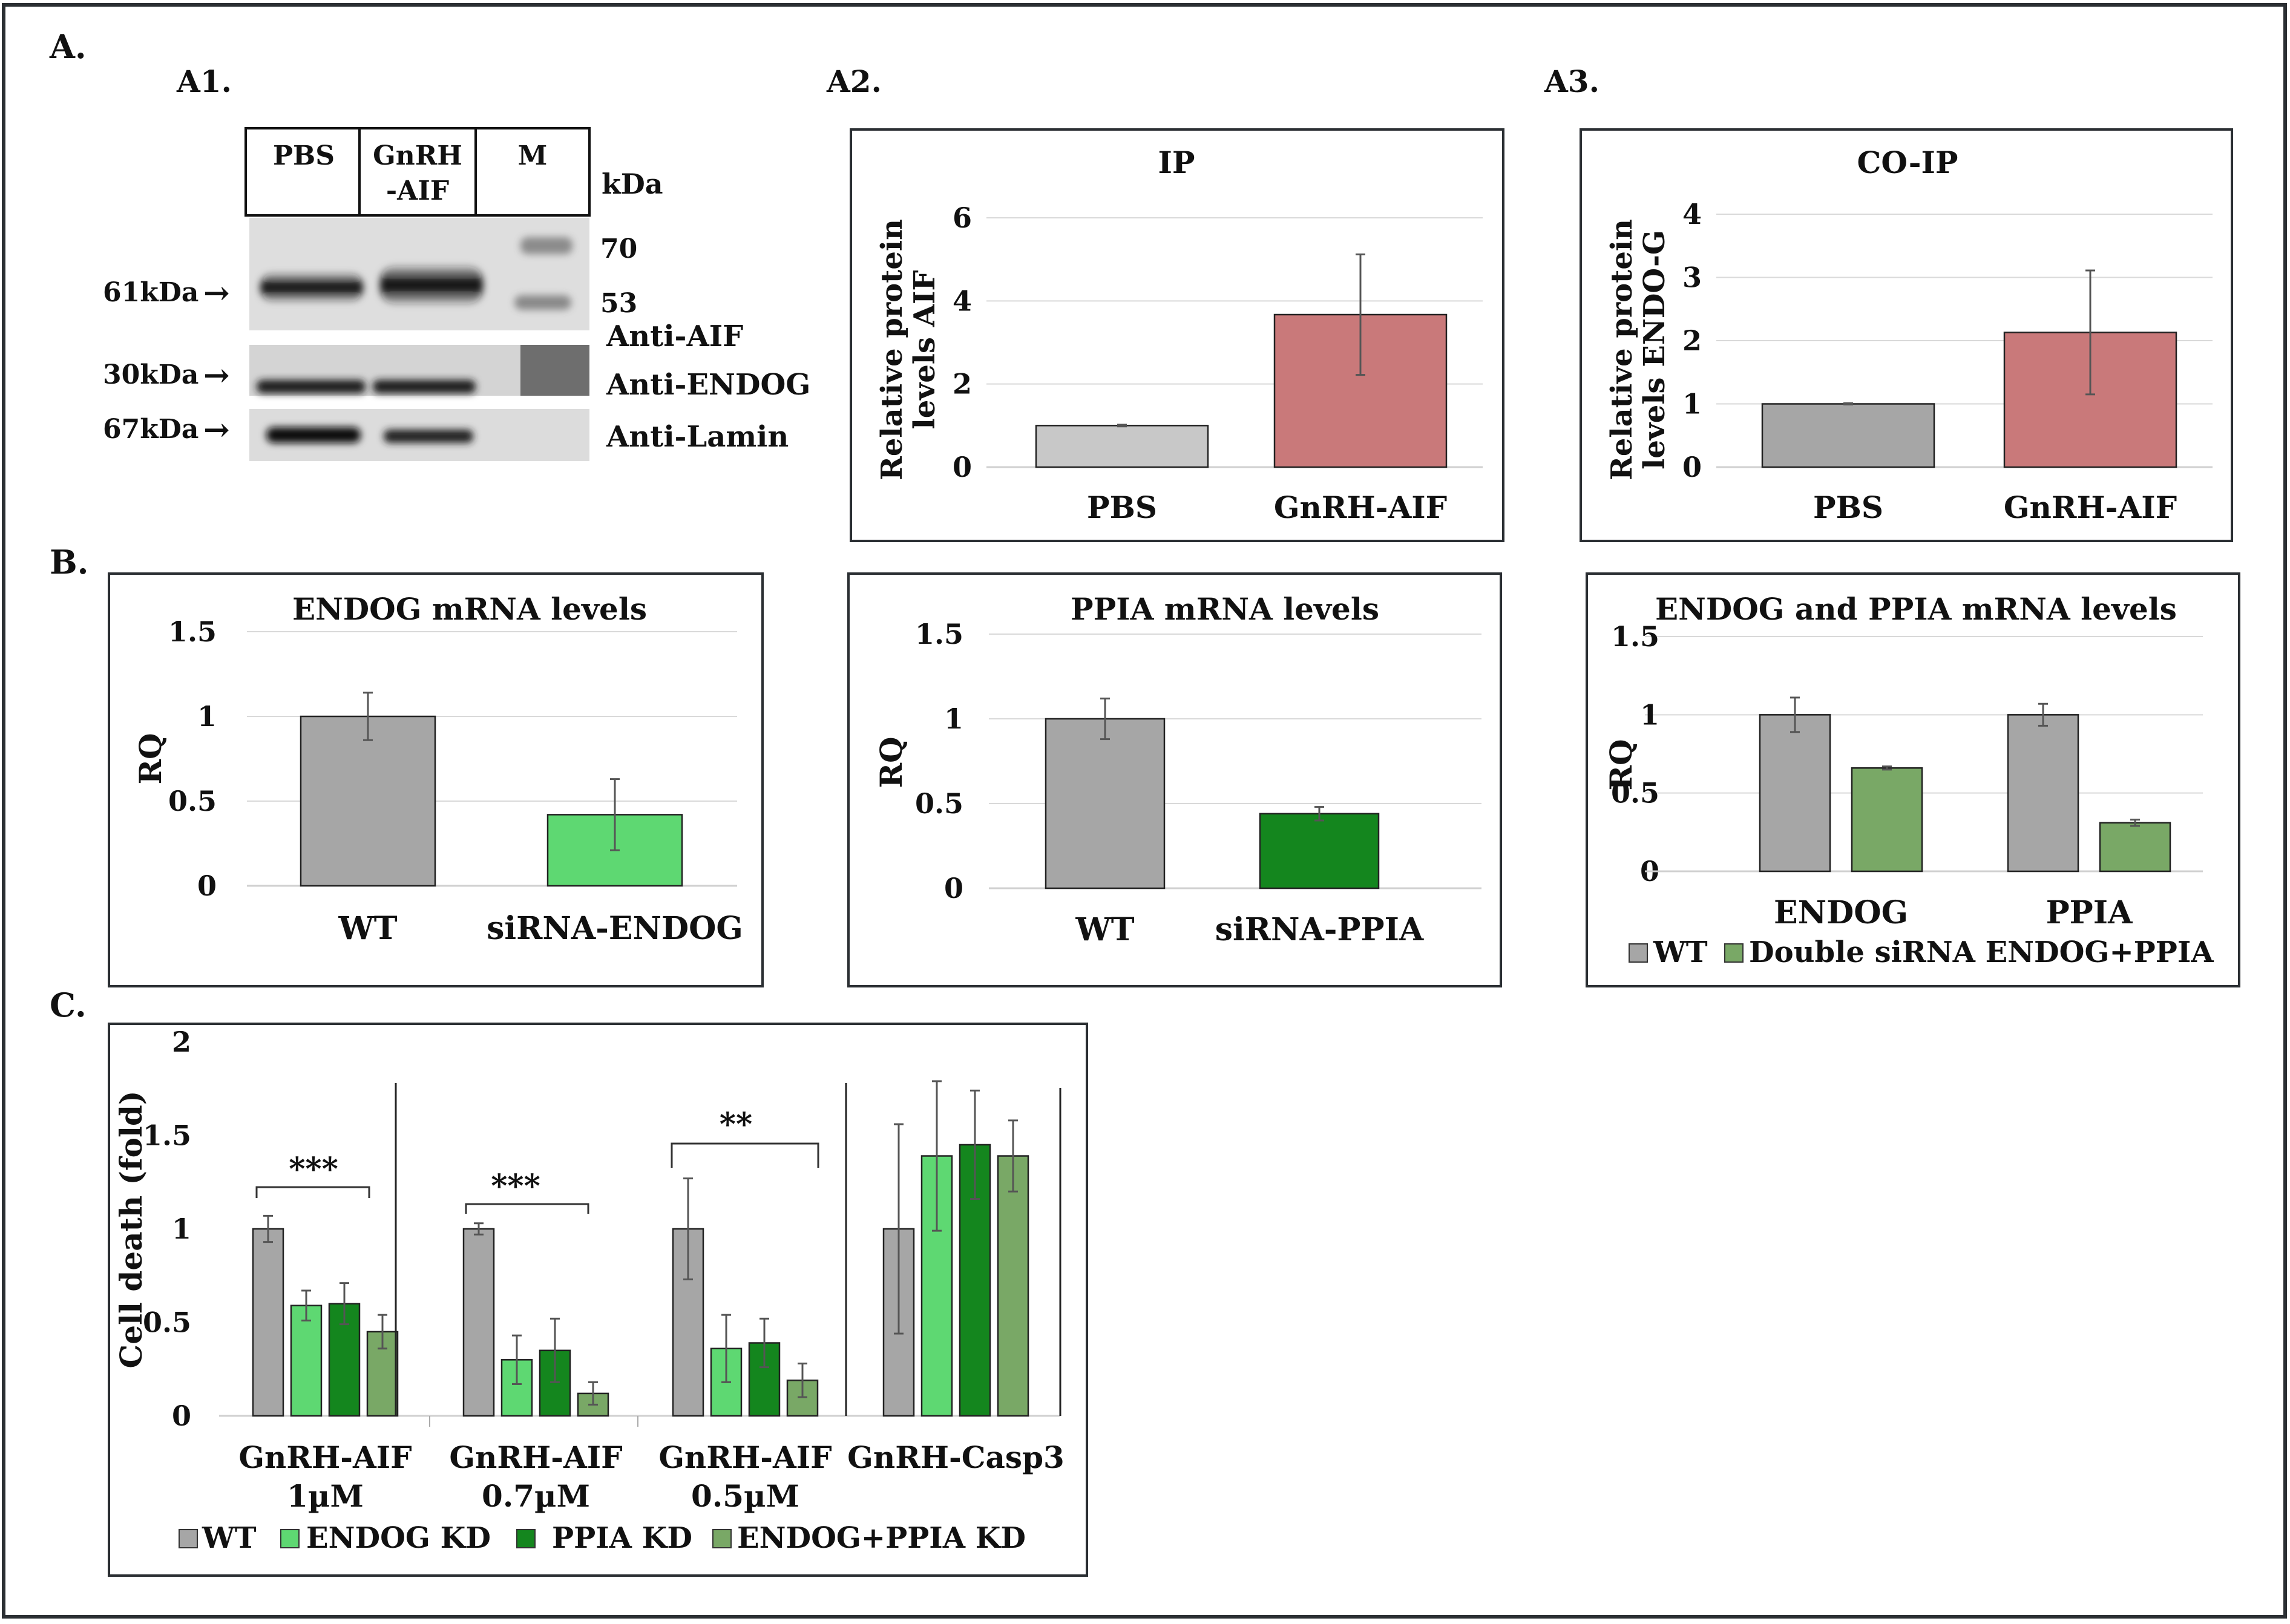  I want to click on legend-c-swatch-ppia, so click(526, 1538).